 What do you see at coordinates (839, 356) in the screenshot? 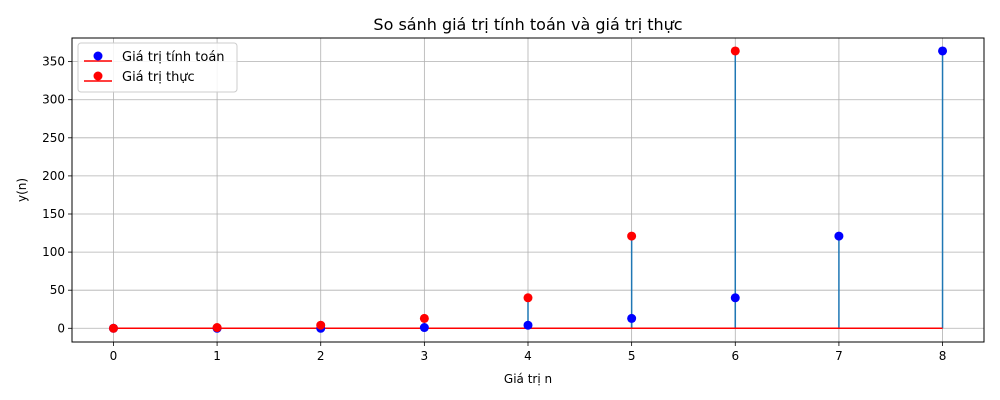
I see `x-tick-label: 7` at bounding box center [839, 356].